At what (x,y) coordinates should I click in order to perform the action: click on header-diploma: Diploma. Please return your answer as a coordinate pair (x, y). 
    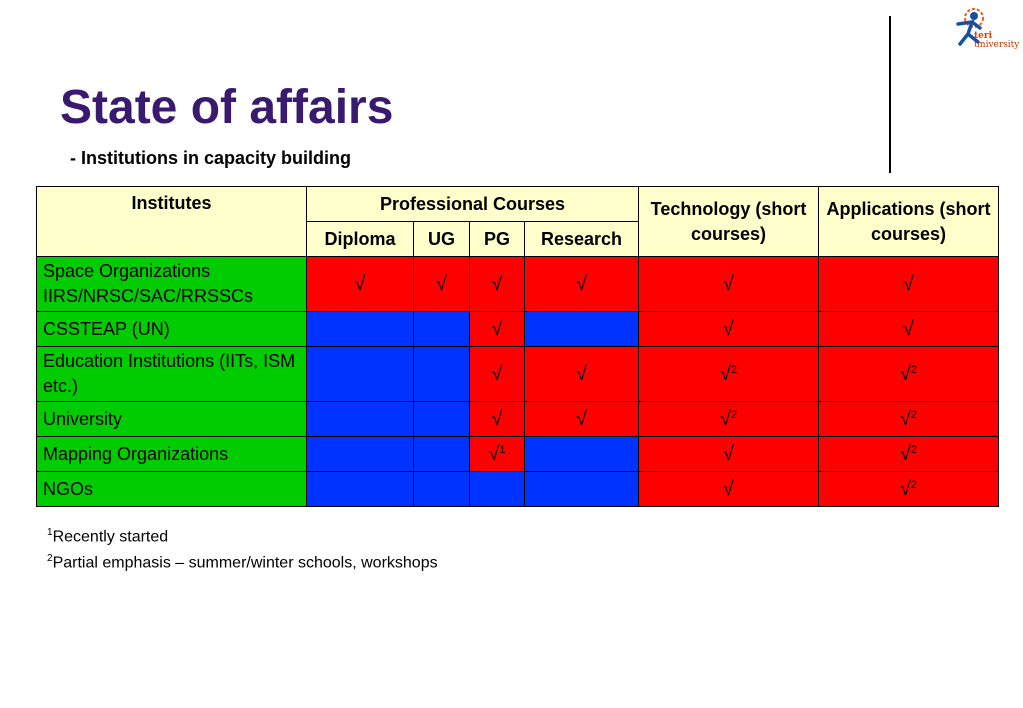
    Looking at the image, I should click on (360, 239).